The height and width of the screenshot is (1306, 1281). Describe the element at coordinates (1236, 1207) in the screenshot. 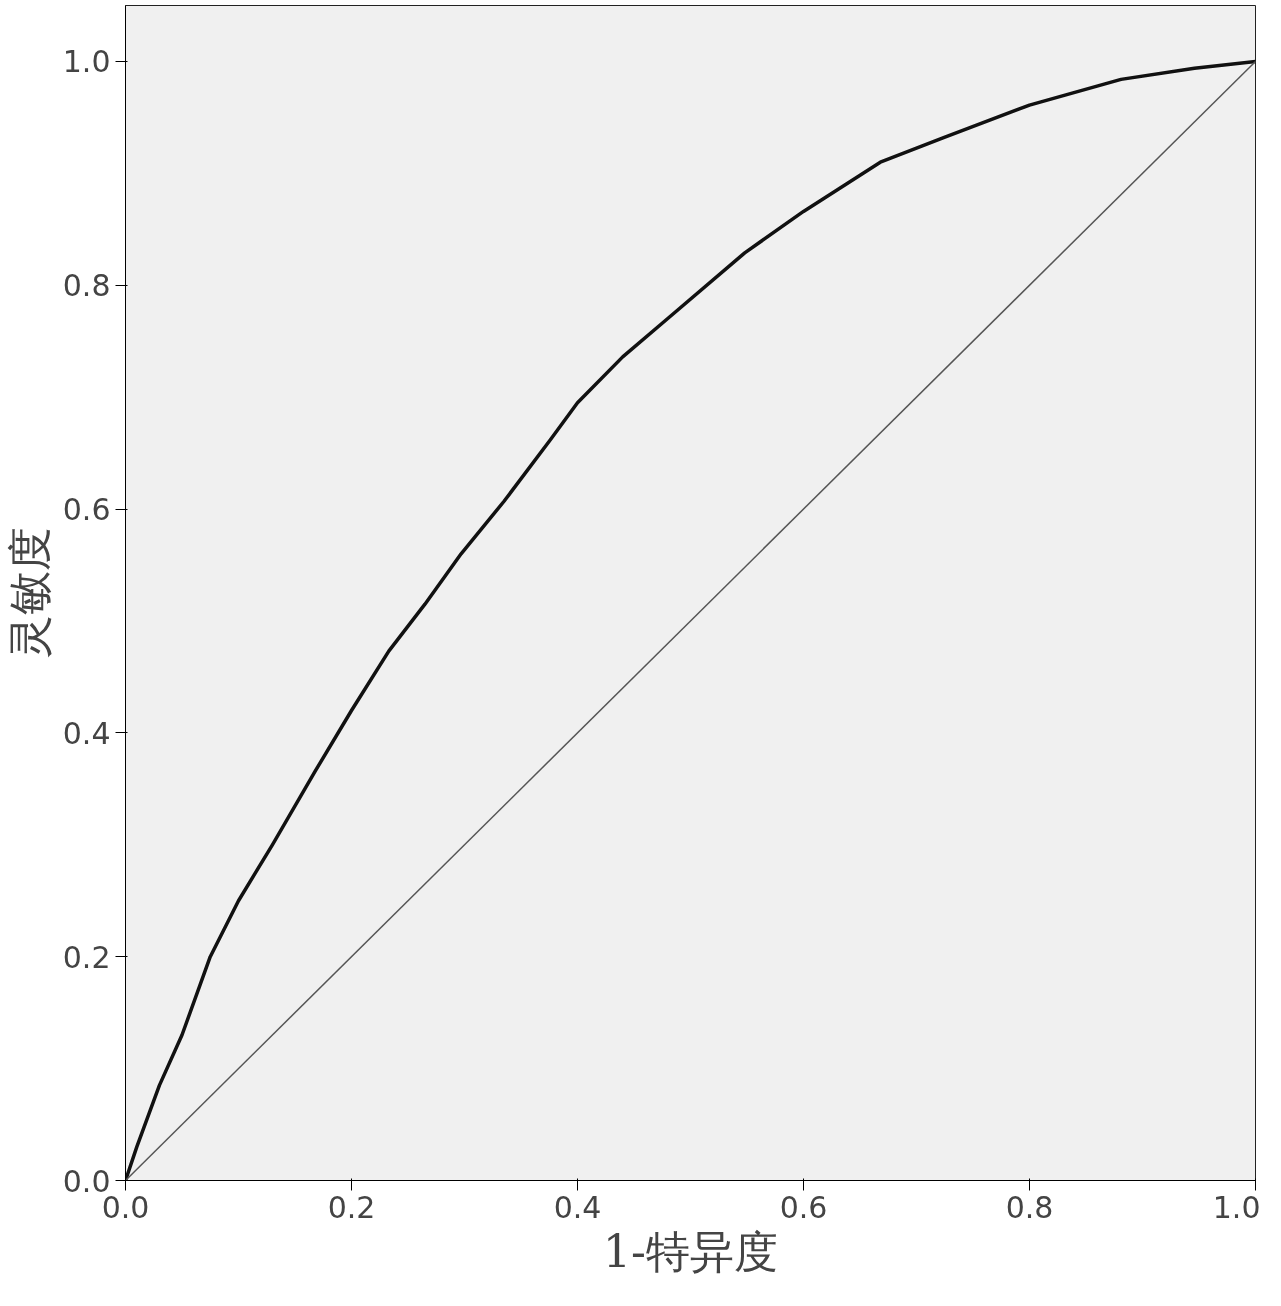

I see `x-tick-label: 1.0` at that location.